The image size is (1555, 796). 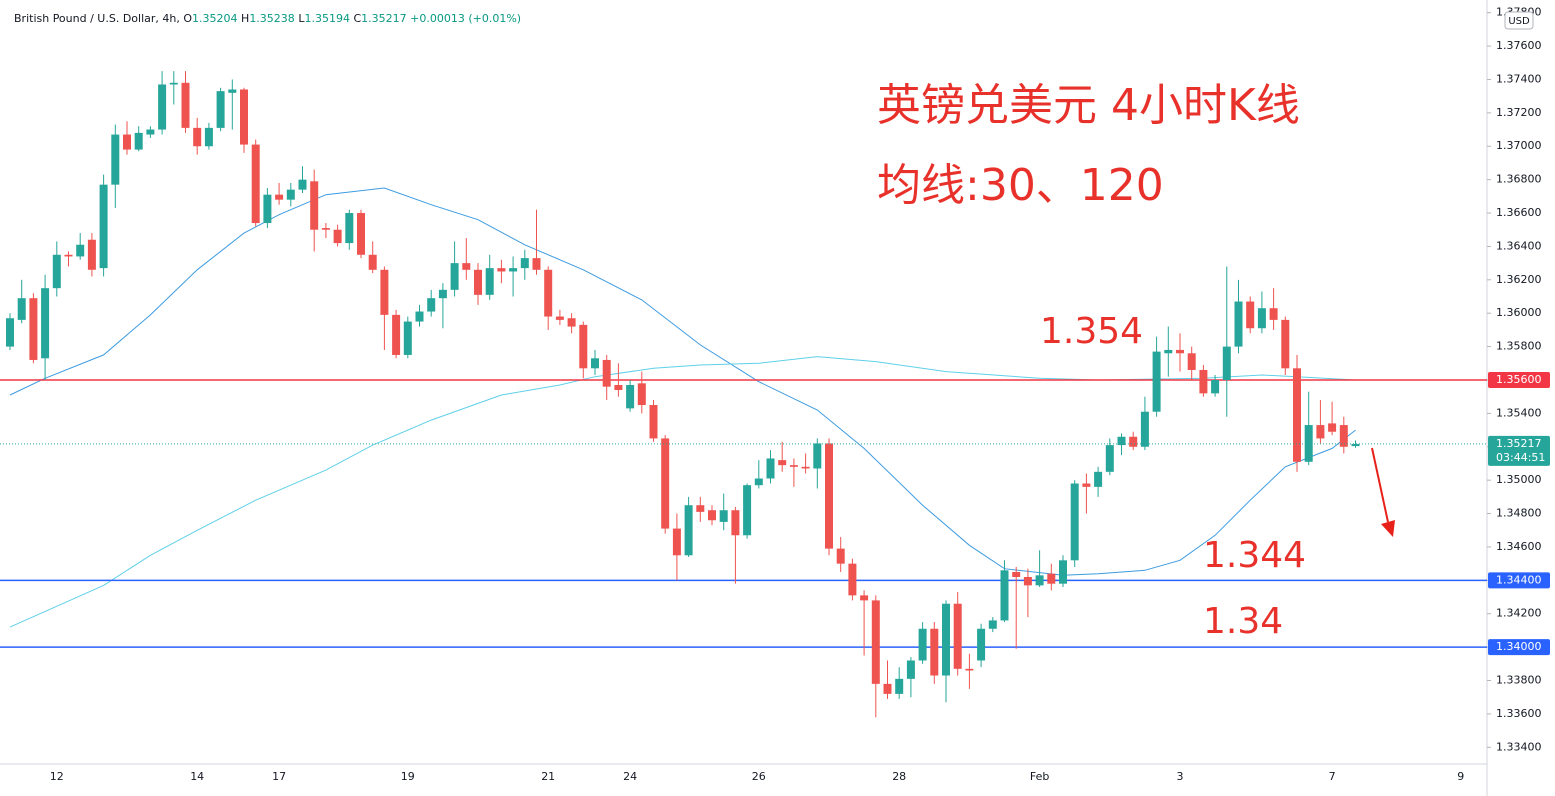 I want to click on y-tick-label: 1.35800, so click(x=1519, y=346).